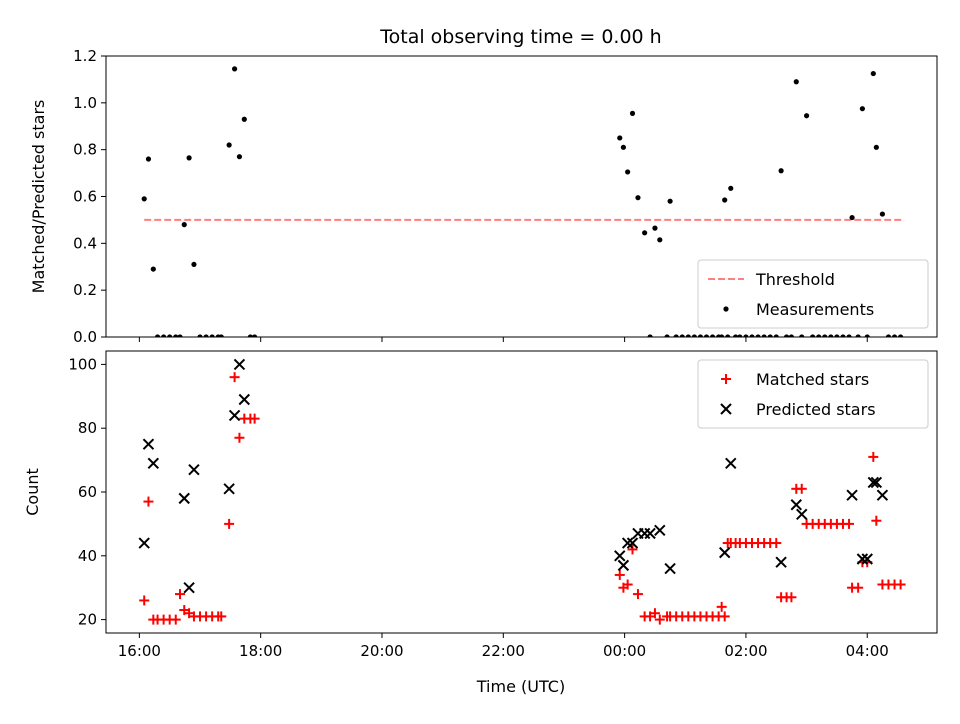 Image resolution: width=960 pixels, height=724 pixels. What do you see at coordinates (32, 492) in the screenshot?
I see `y-axis-label: Count` at bounding box center [32, 492].